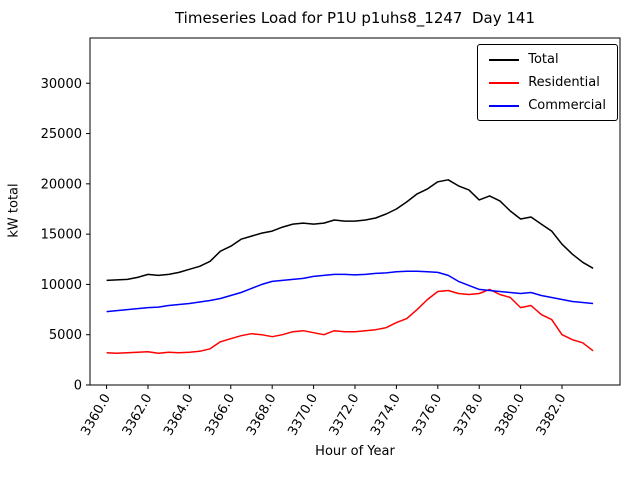 Image resolution: width=640 pixels, height=480 pixels. I want to click on y-tick-label: 20000, so click(61, 184).